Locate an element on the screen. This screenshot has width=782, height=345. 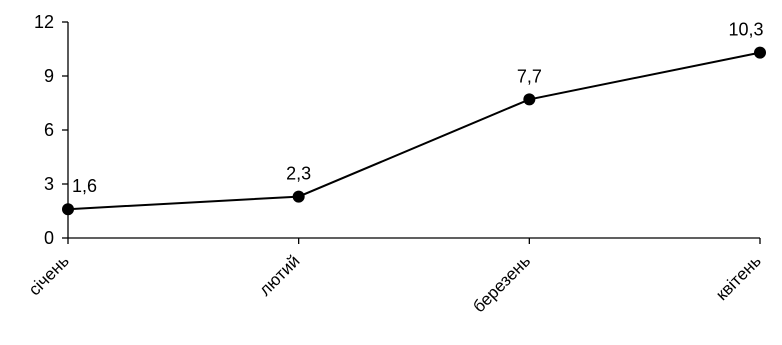
data-label: 7,7 is located at coordinates (529, 76).